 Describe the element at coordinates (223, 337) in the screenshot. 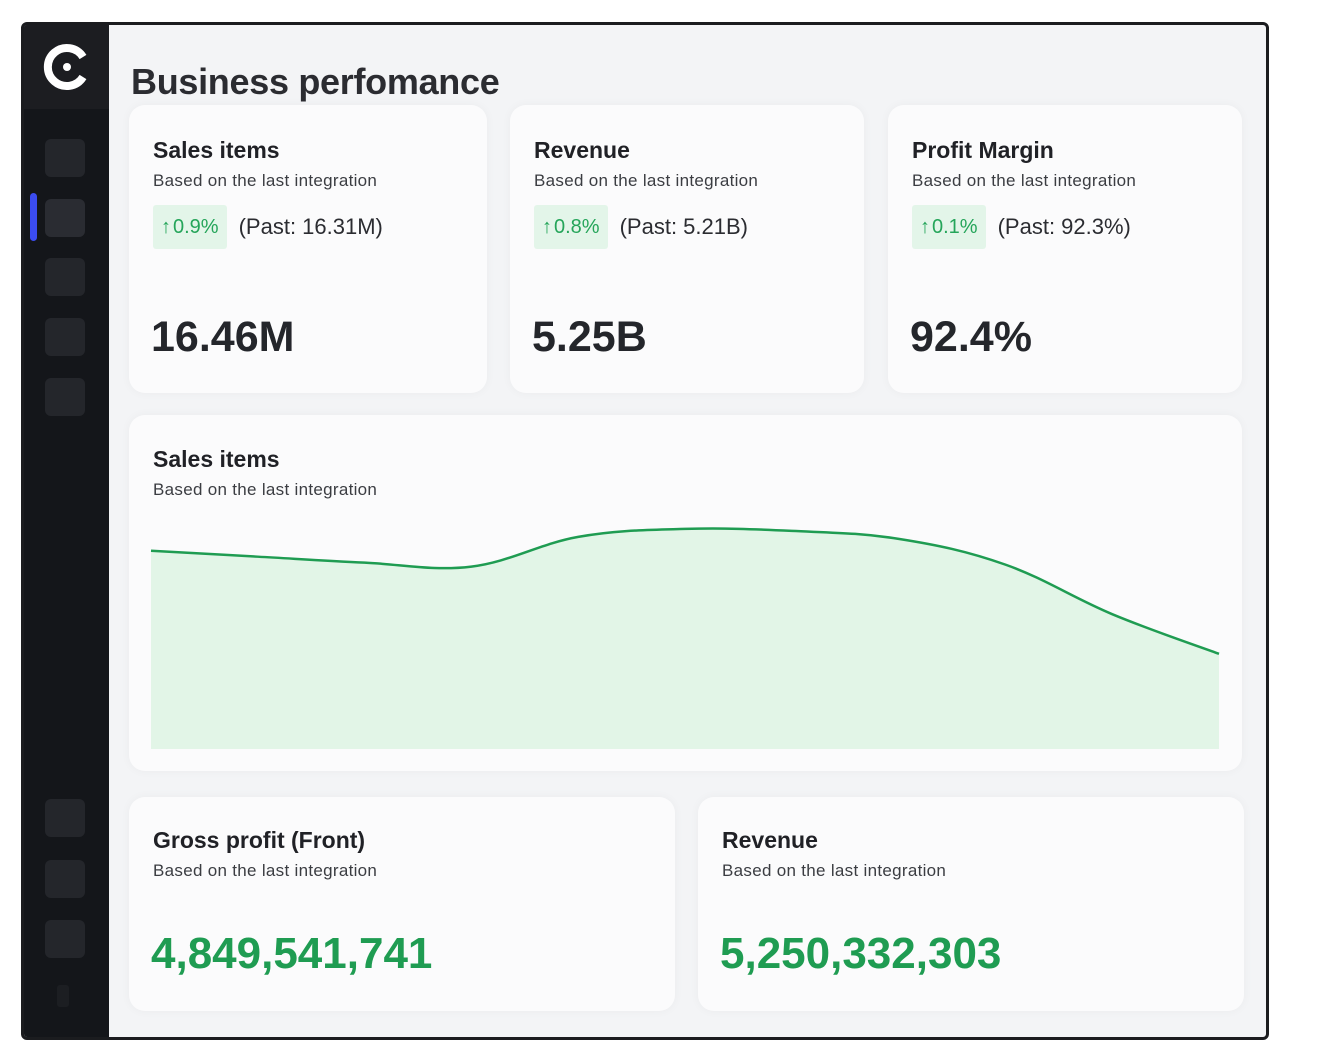

I see `kpi-value: 16.46M` at that location.